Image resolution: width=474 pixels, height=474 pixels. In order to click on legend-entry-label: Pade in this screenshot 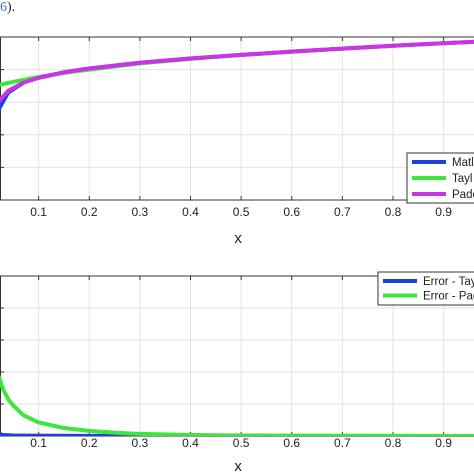, I will do `click(463, 195)`.